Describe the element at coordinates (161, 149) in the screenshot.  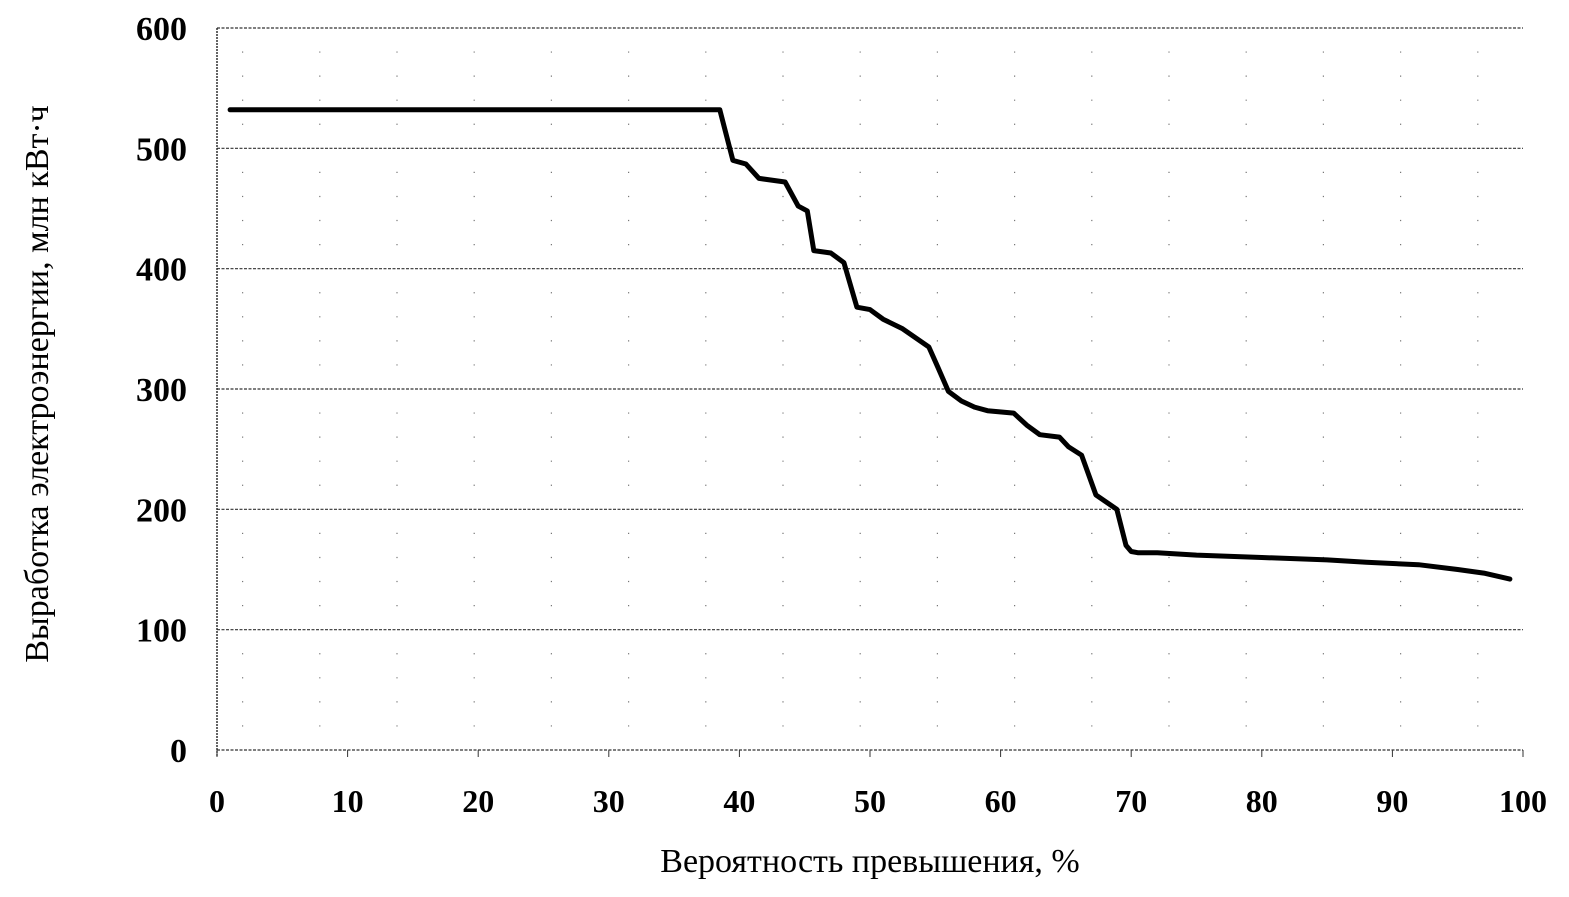
I see `y-tick-label: 500` at that location.